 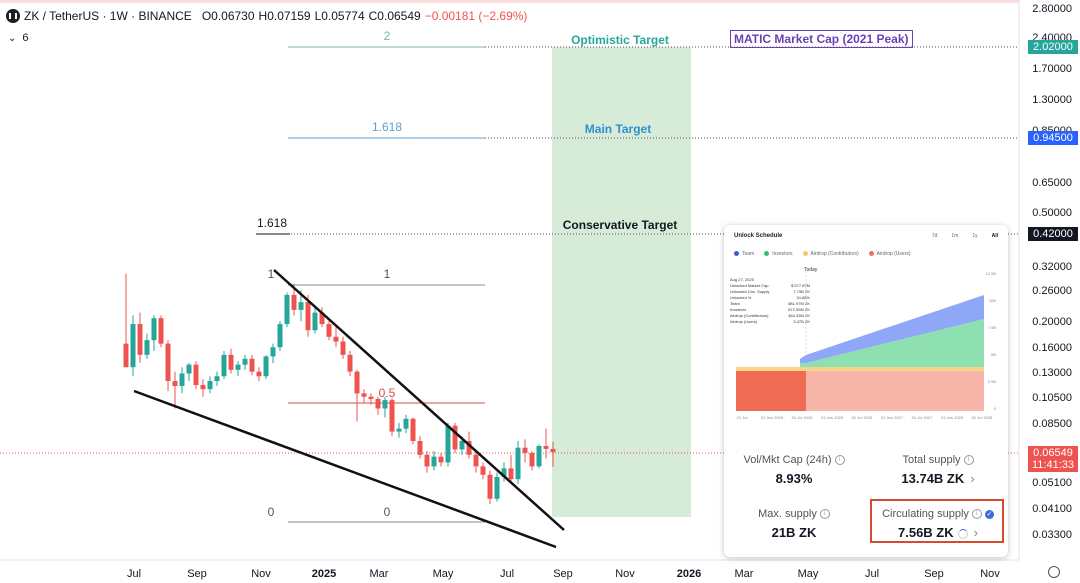 What do you see at coordinates (938, 524) in the screenshot?
I see `circ-supply-stat: Circulating supply i ✓ 7.56B ZK ›` at bounding box center [938, 524].